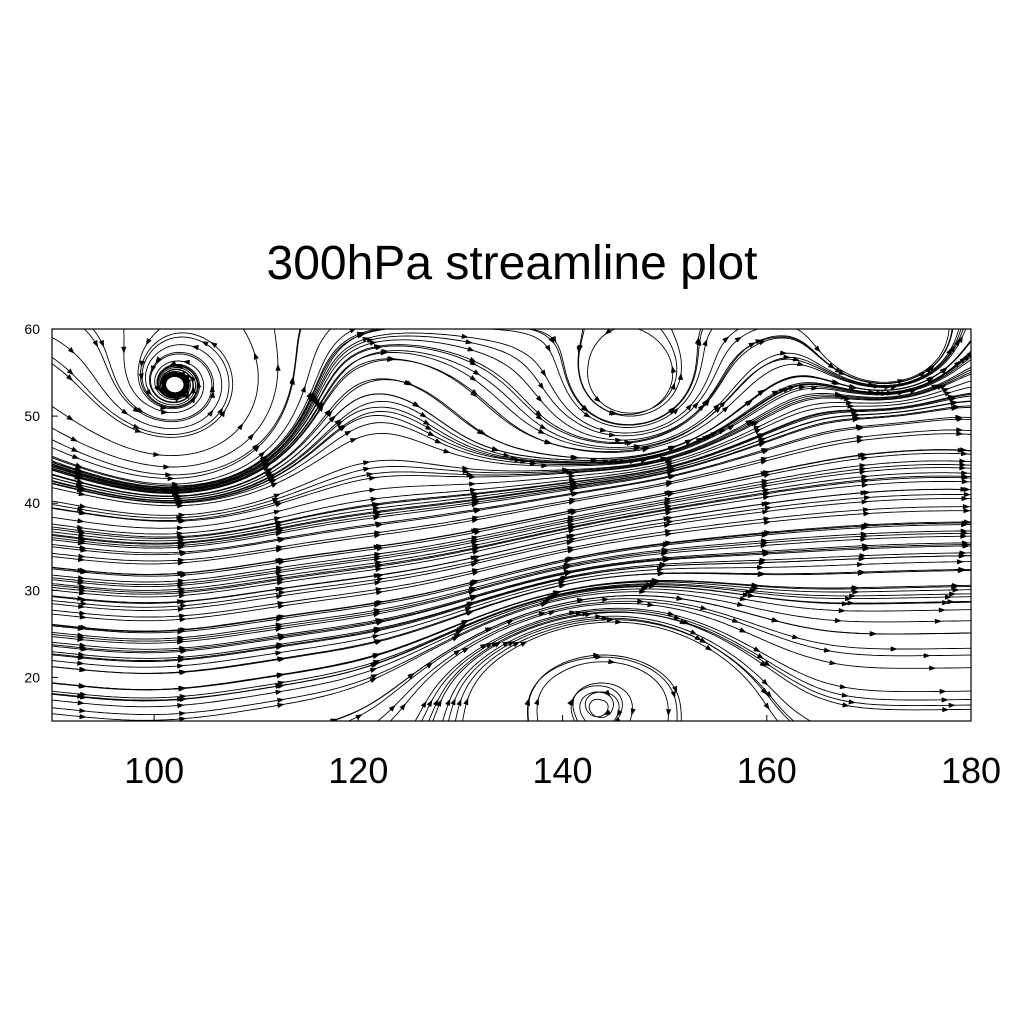 The height and width of the screenshot is (1024, 1024). What do you see at coordinates (41, 503) in the screenshot?
I see `y-axis: 20 30 40 50 60` at bounding box center [41, 503].